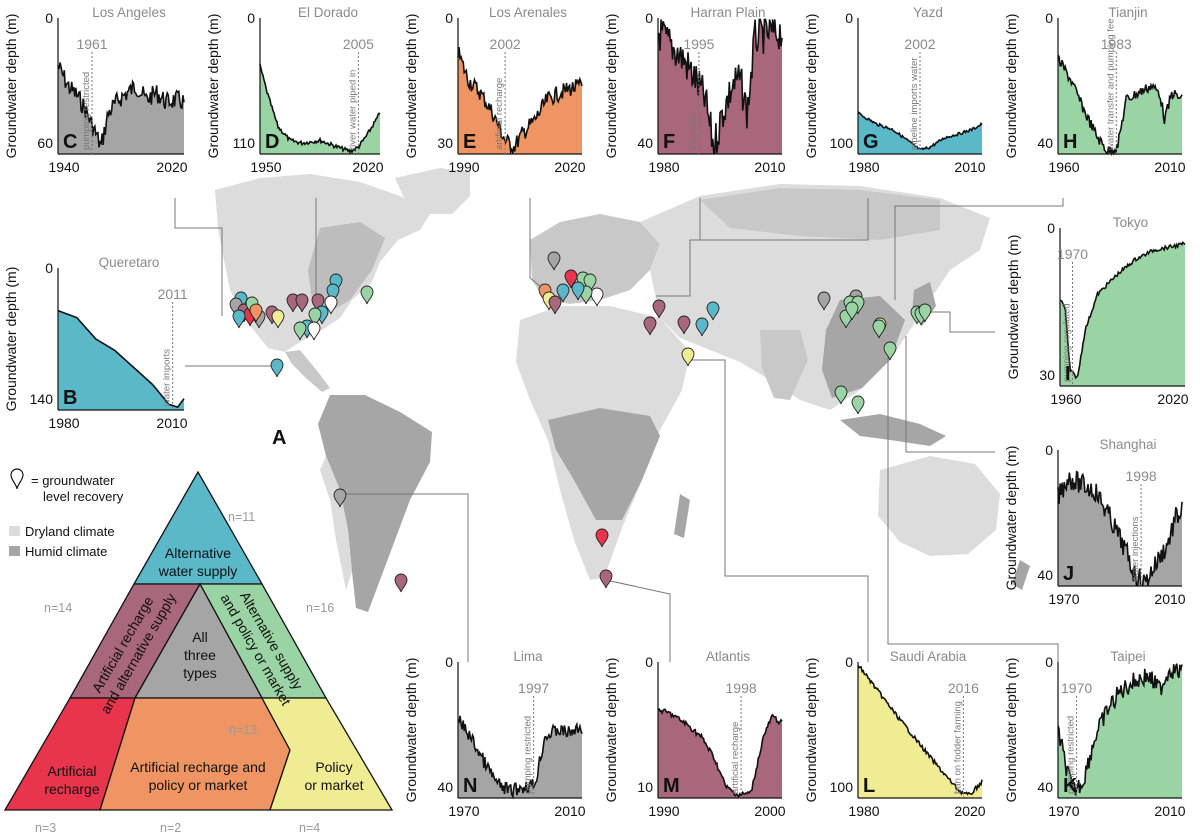  I want to click on series-line-los-arenales, so click(520, 101).